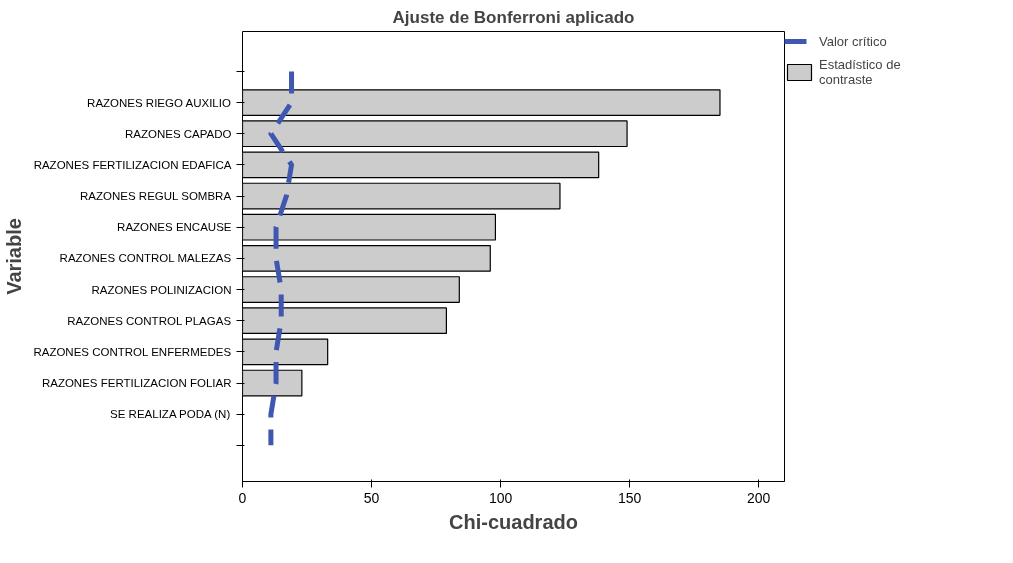  What do you see at coordinates (159, 102) in the screenshot?
I see `y-tick-label: RAZONES RIEGO AUXILIO` at bounding box center [159, 102].